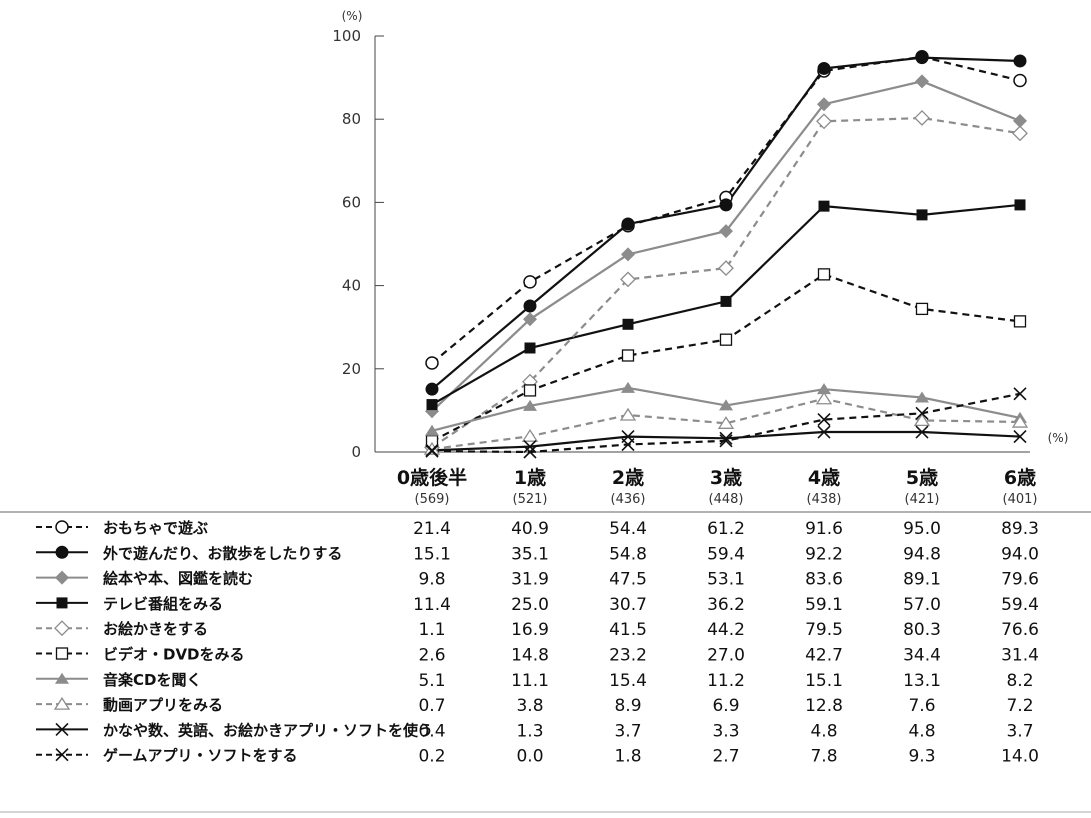 The height and width of the screenshot is (818, 1091). What do you see at coordinates (530, 630) in the screenshot?
I see `table-cell-value: 16.9` at bounding box center [530, 630].